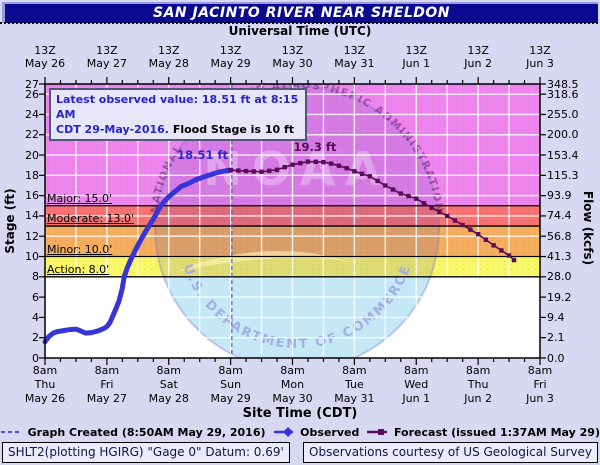 The image size is (600, 465). Describe the element at coordinates (315, 147) in the screenshot. I see `forecast-crest-annotation: 19.3 ft` at that location.